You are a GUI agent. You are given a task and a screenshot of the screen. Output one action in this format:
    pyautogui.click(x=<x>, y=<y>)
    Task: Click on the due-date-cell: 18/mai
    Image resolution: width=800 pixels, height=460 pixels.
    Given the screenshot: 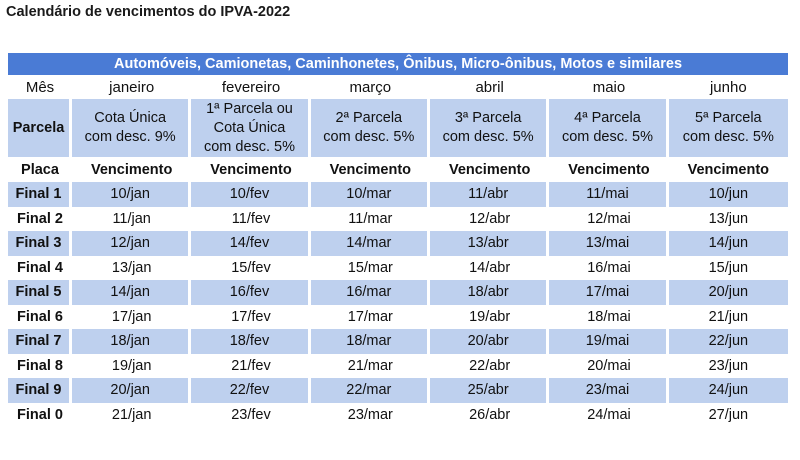 What is the action you would take?
    pyautogui.click(x=609, y=316)
    